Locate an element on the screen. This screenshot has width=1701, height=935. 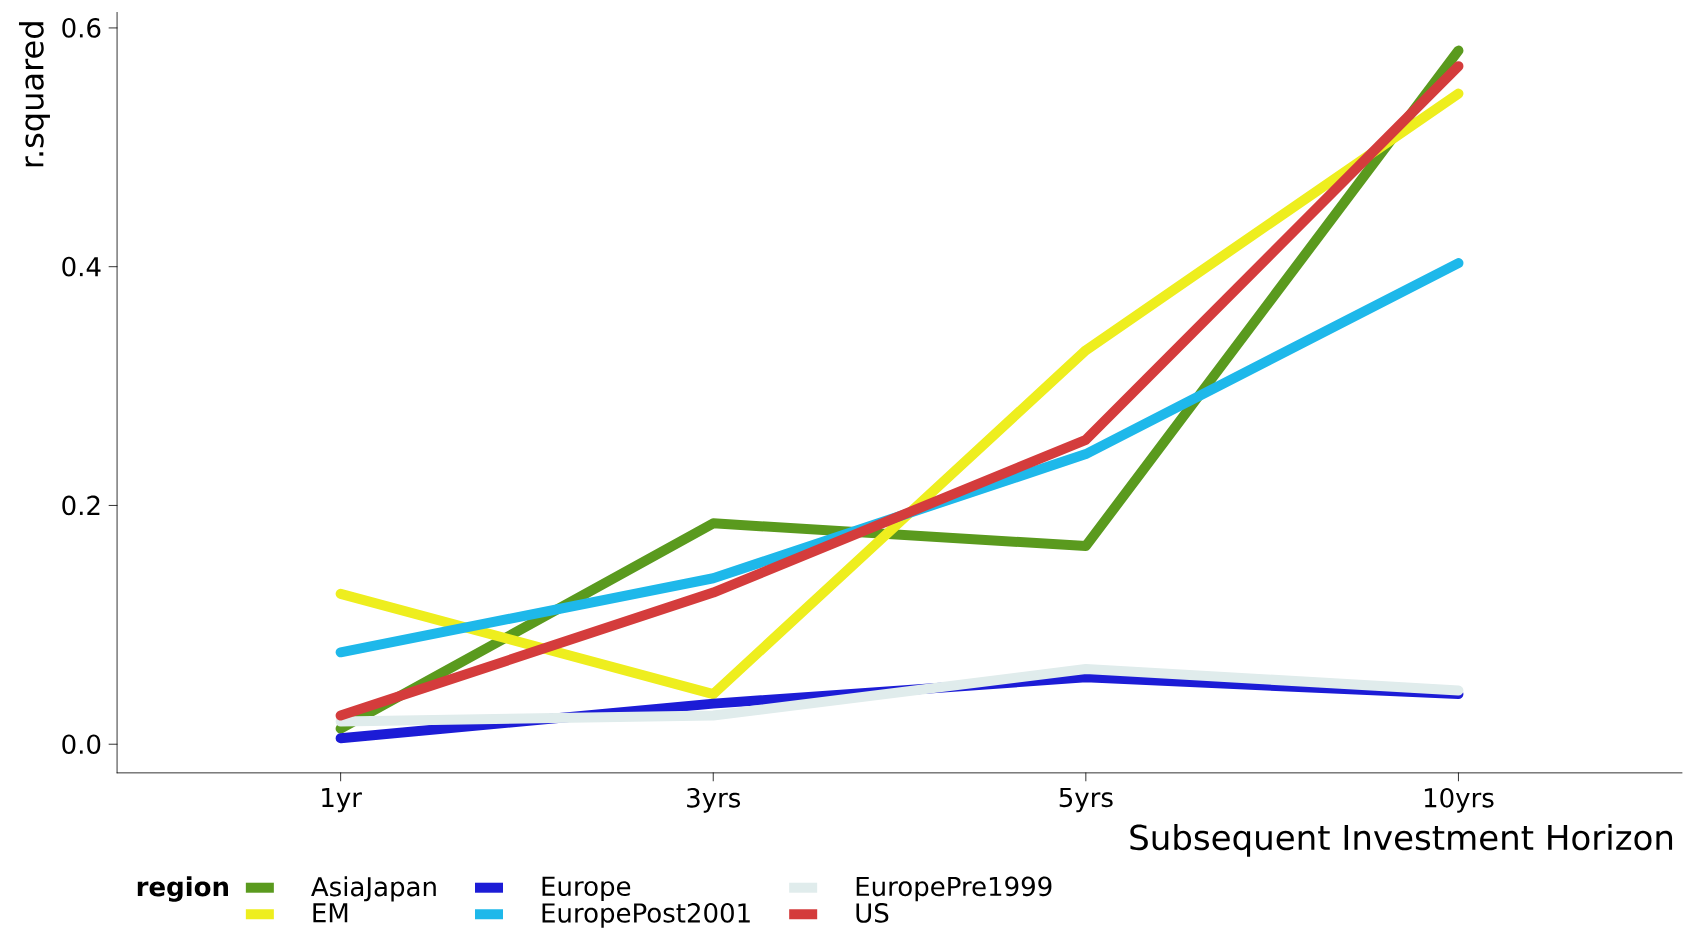
y-axis-title: r.squared is located at coordinates (34, 94).